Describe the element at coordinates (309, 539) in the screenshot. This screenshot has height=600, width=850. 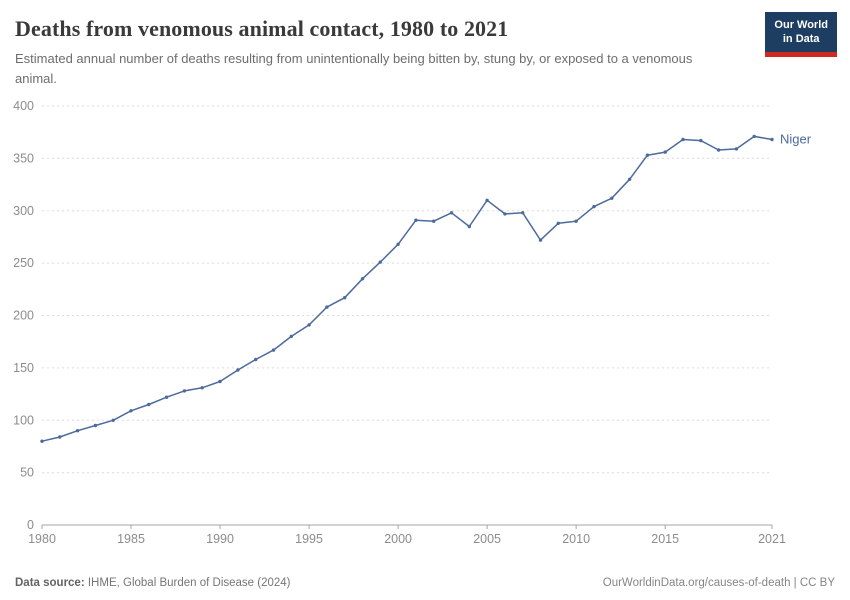
I see `x-tick-label: 1995` at that location.